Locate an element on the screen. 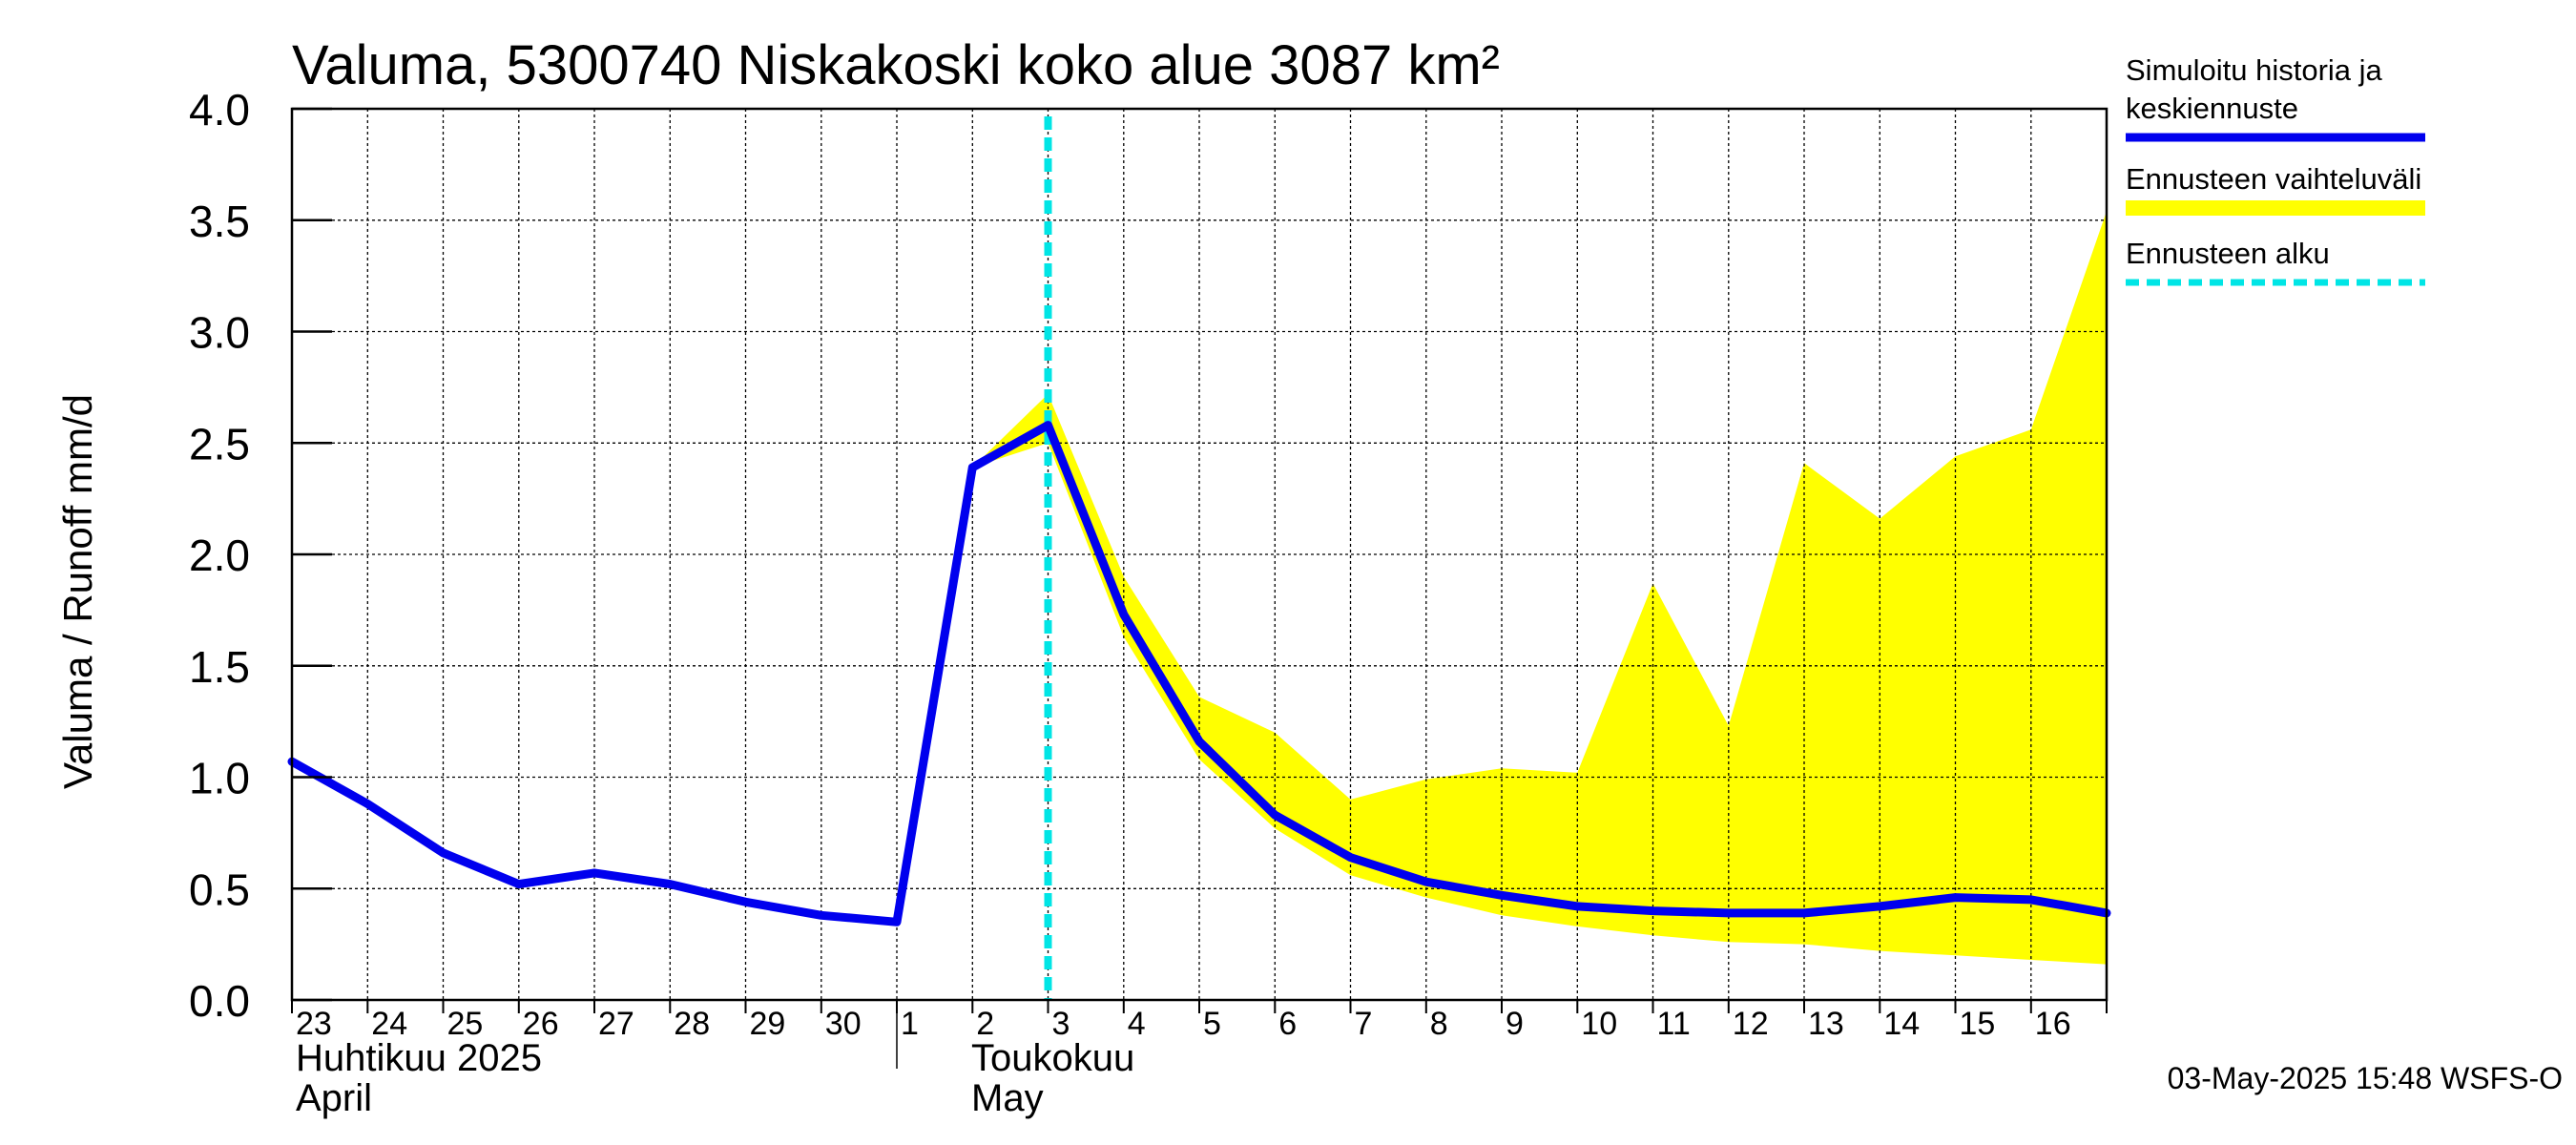 The height and width of the screenshot is (1145, 2576). y-tick-label: 3.0 is located at coordinates (219, 333).